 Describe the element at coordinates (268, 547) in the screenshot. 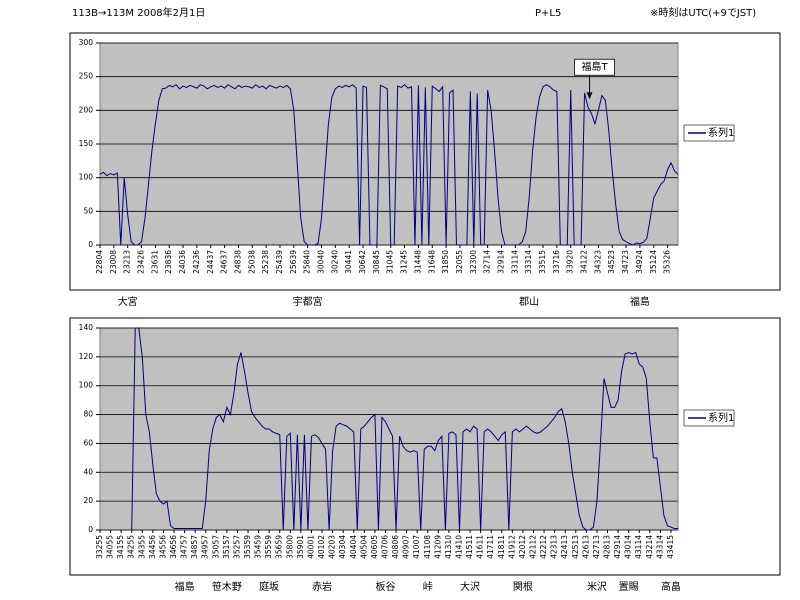

I see `x-tick-label: 35559` at that location.